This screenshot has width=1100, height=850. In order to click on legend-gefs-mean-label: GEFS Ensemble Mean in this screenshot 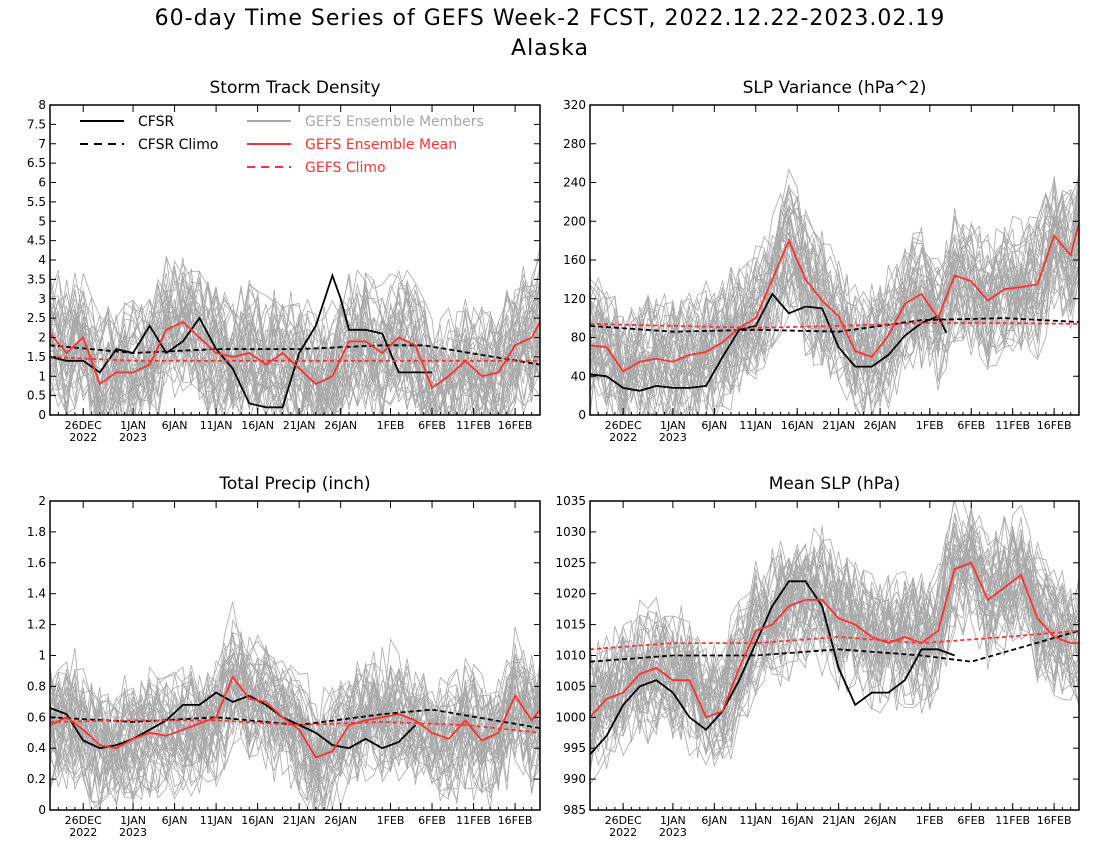, I will do `click(381, 145)`.